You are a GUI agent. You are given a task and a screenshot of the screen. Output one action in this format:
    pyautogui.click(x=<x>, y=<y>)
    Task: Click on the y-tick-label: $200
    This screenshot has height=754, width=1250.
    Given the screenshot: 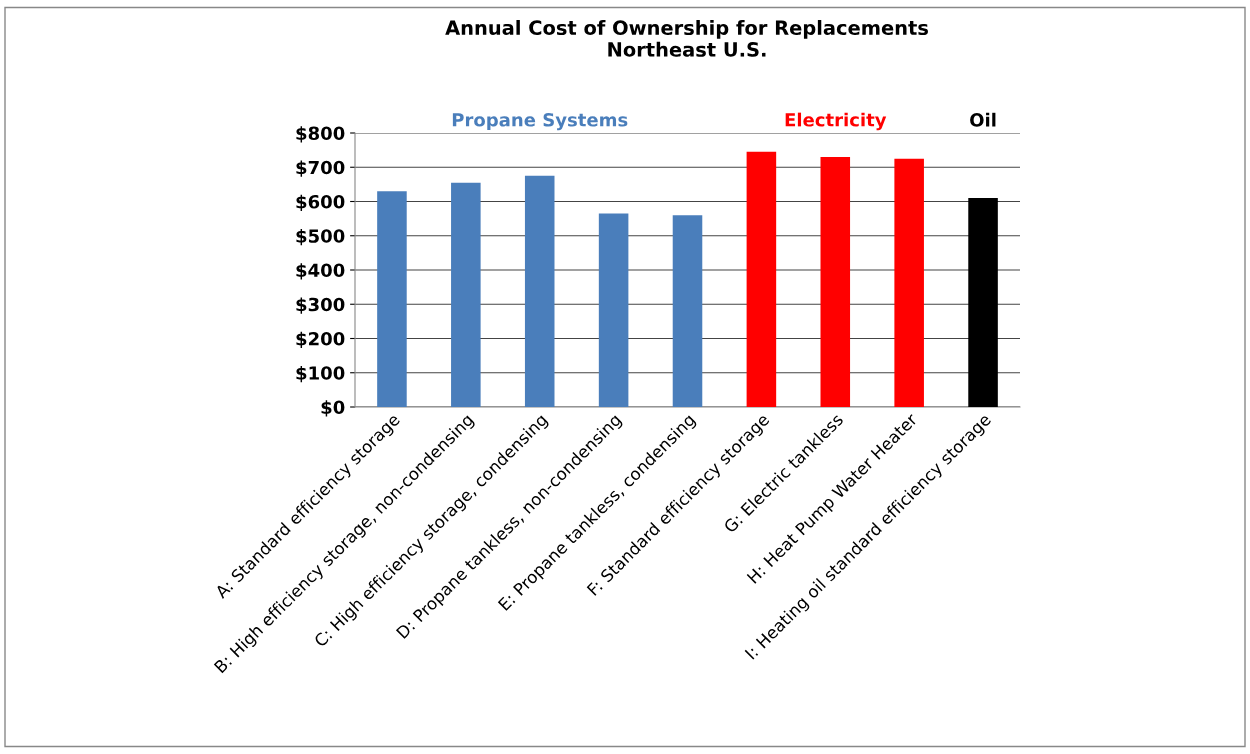 What is the action you would take?
    pyautogui.click(x=320, y=340)
    